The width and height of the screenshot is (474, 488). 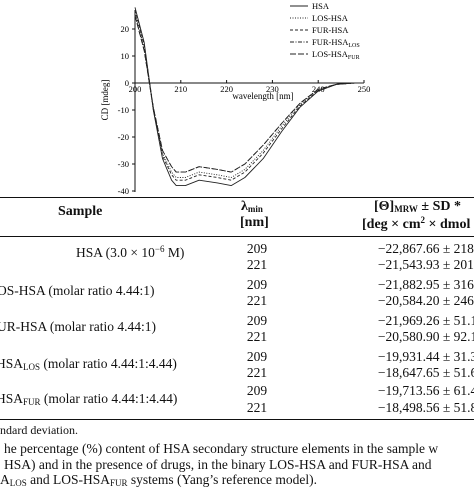 I want to click on y-tick-label: -10, so click(x=123, y=110).